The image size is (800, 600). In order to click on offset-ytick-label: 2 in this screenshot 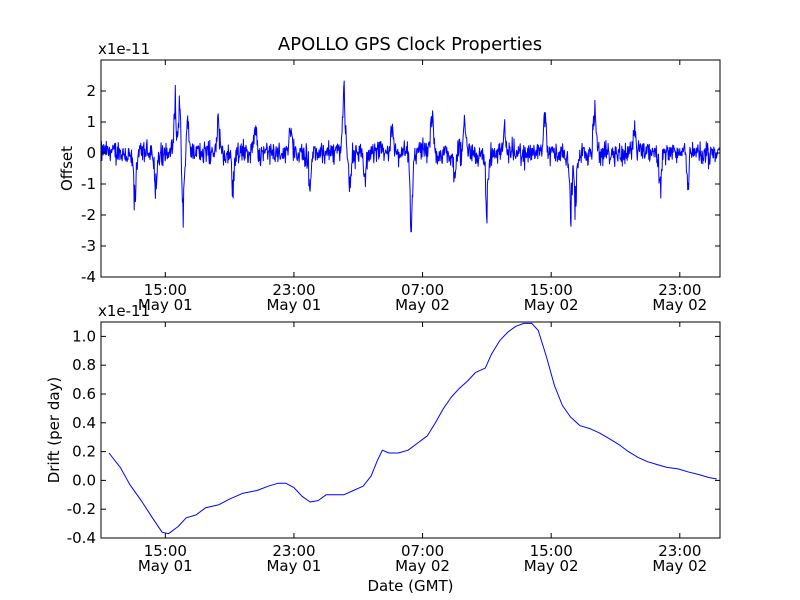, I will do `click(91, 91)`.